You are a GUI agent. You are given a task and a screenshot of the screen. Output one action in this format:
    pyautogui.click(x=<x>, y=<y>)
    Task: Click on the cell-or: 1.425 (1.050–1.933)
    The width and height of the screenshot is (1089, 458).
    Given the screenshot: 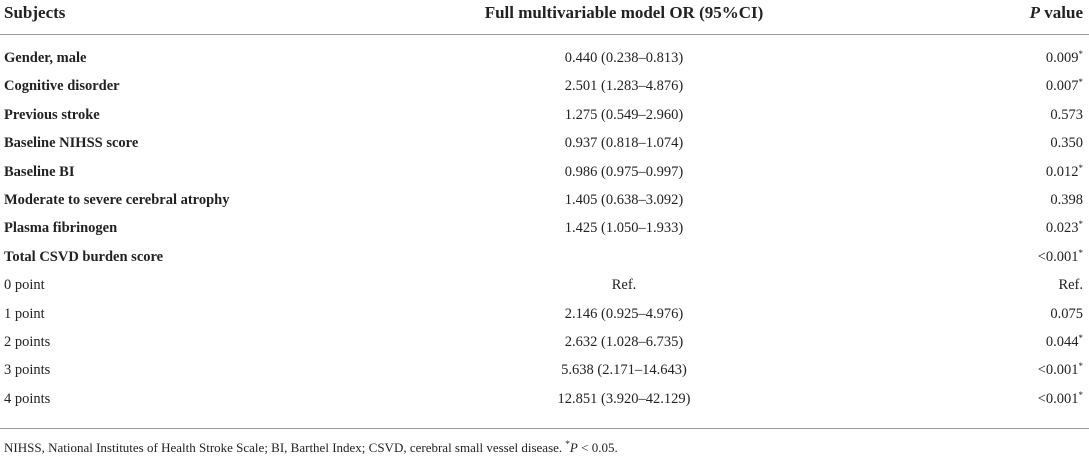 What is the action you would take?
    pyautogui.click(x=624, y=228)
    